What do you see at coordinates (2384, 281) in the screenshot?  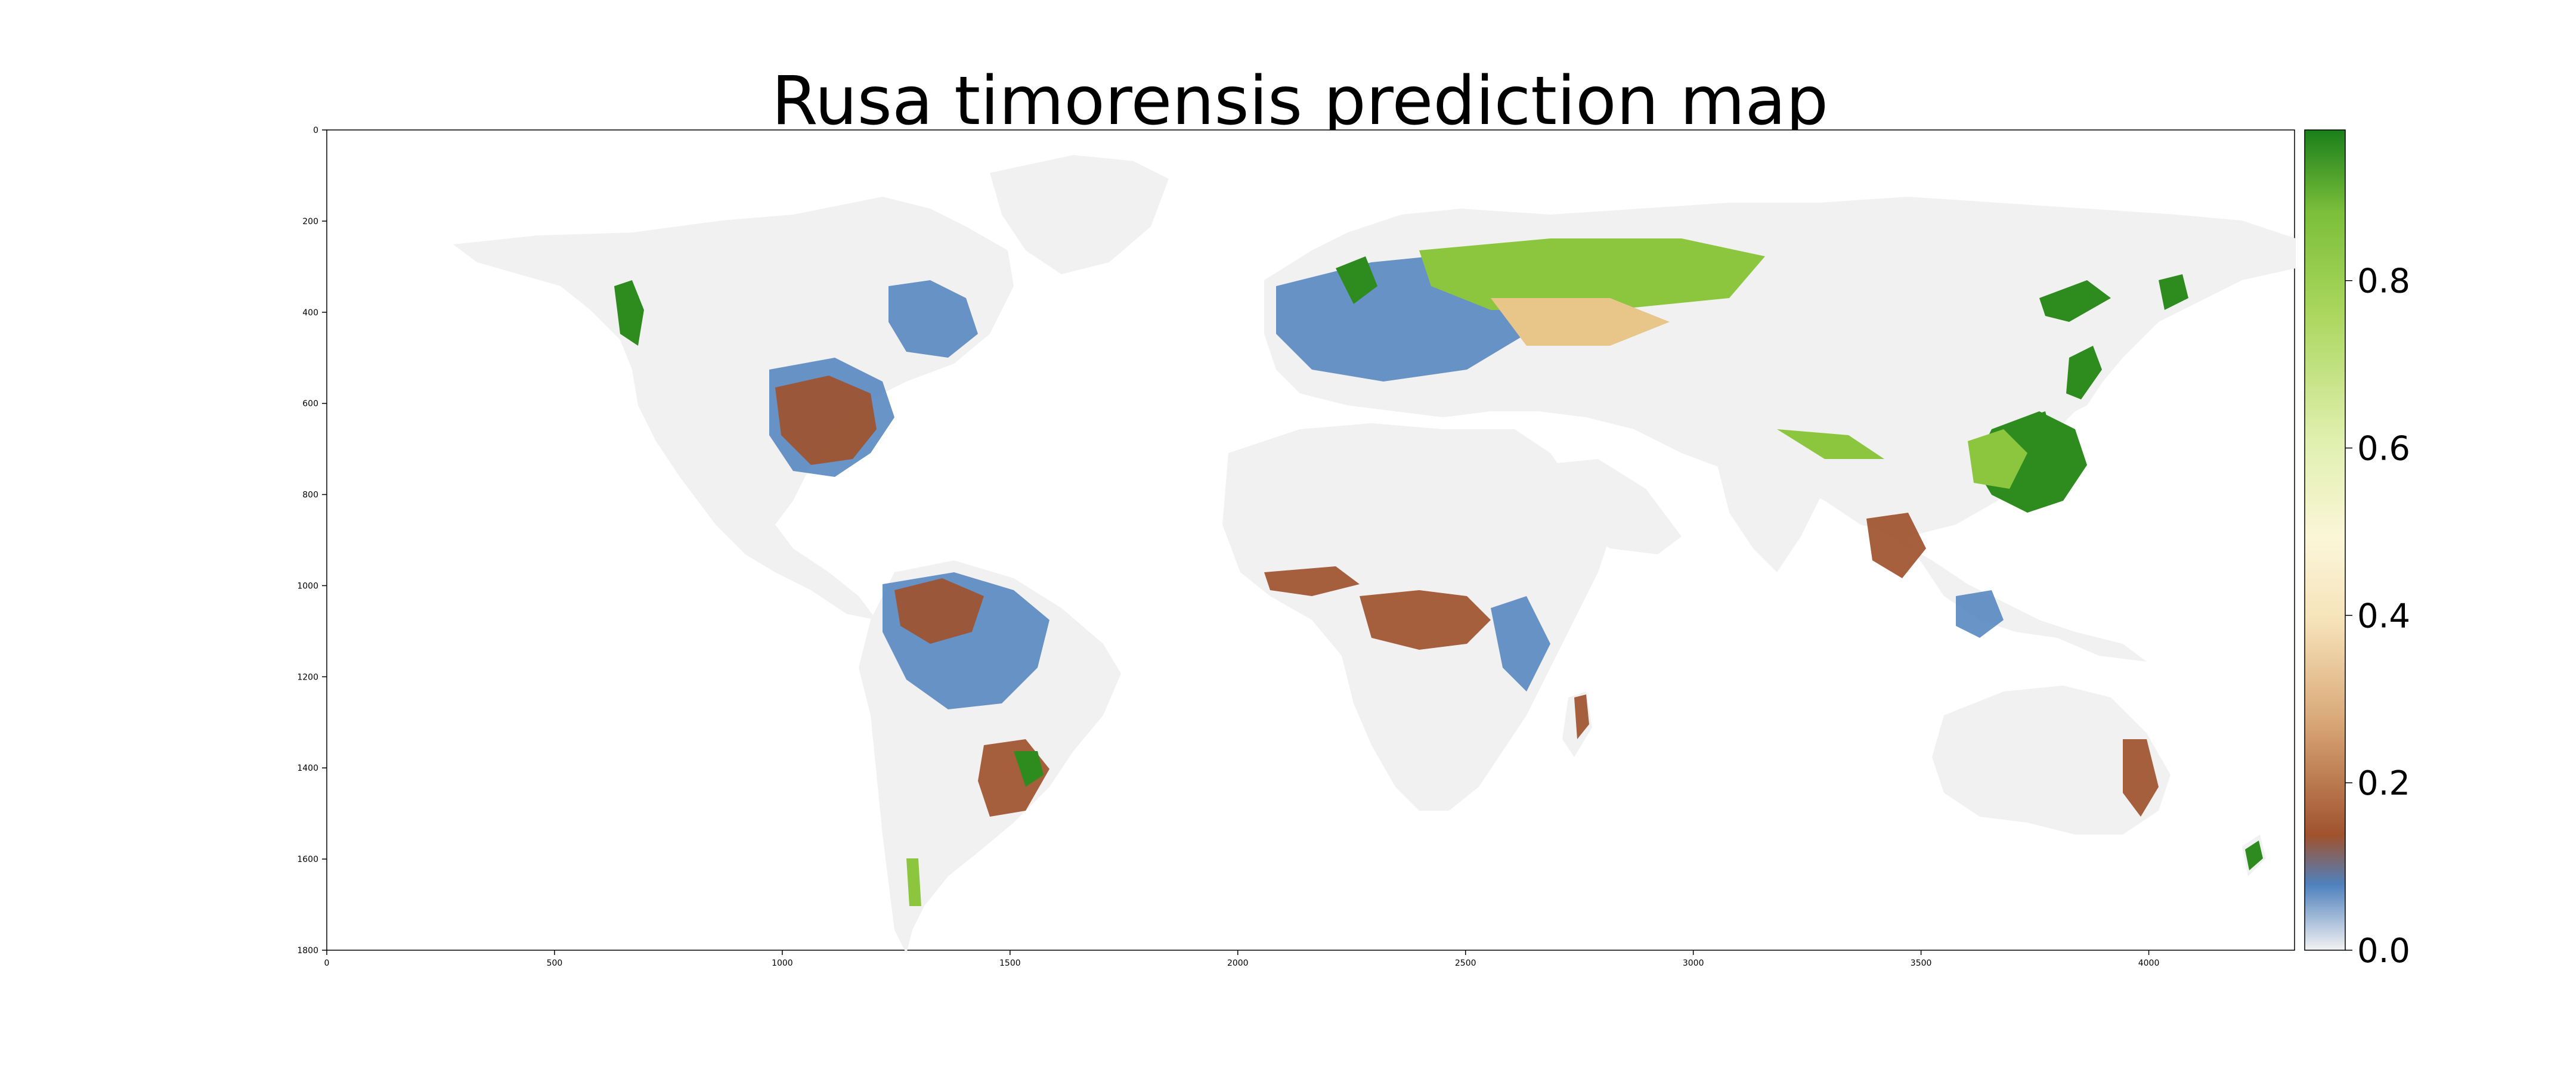 I see `colorbar-tick-label: 0.8` at bounding box center [2384, 281].